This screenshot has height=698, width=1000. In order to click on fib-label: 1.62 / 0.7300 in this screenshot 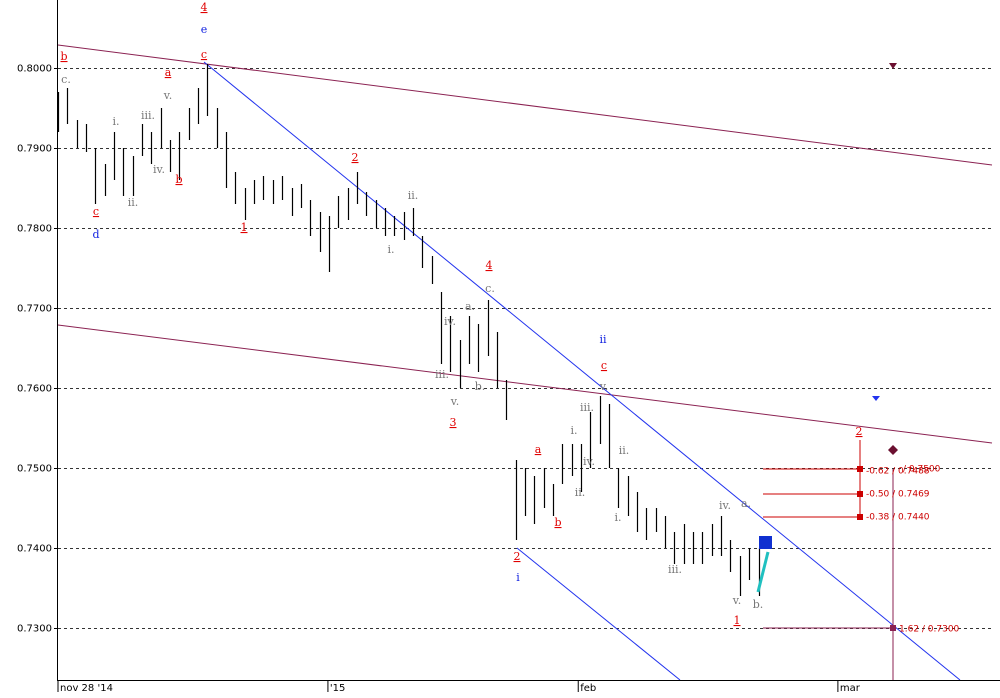, I will do `click(929, 630)`.